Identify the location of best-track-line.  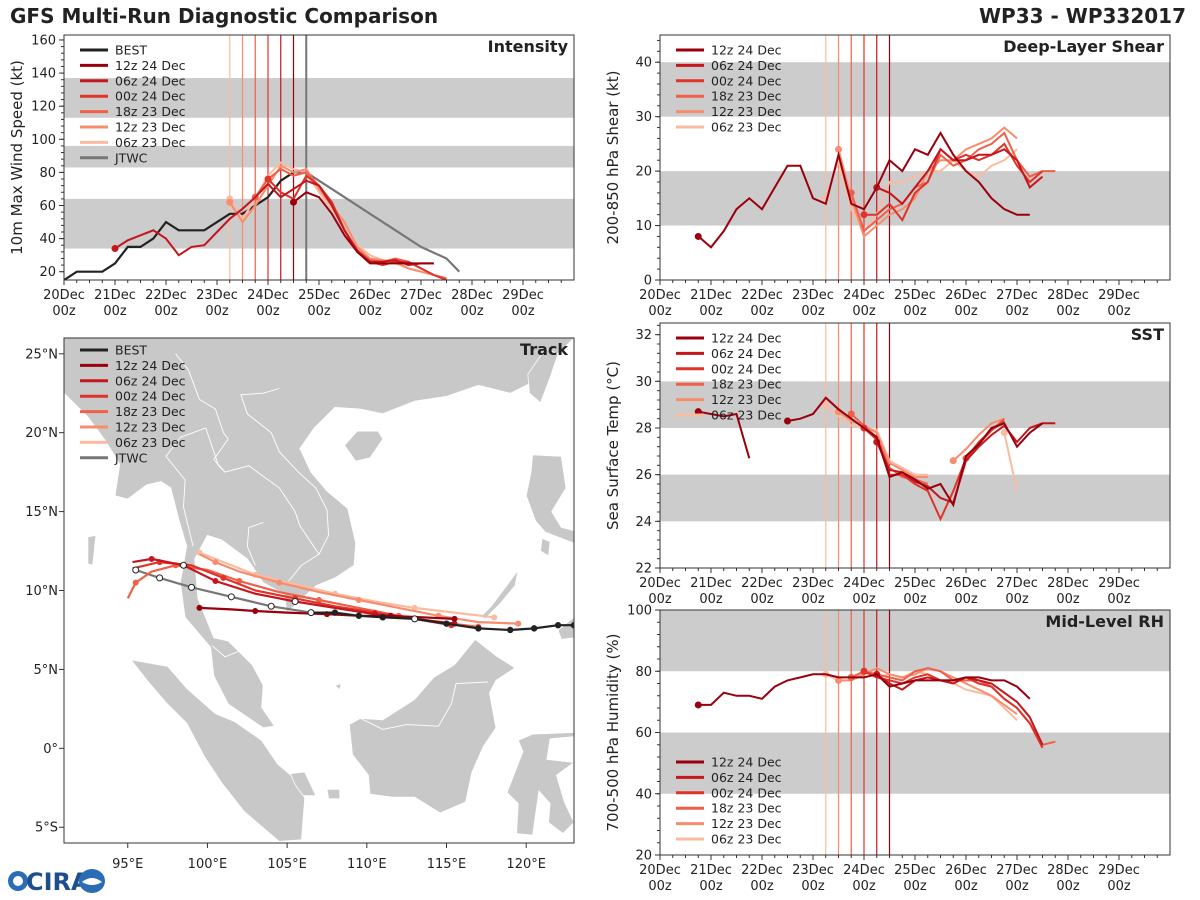
(185, 225).